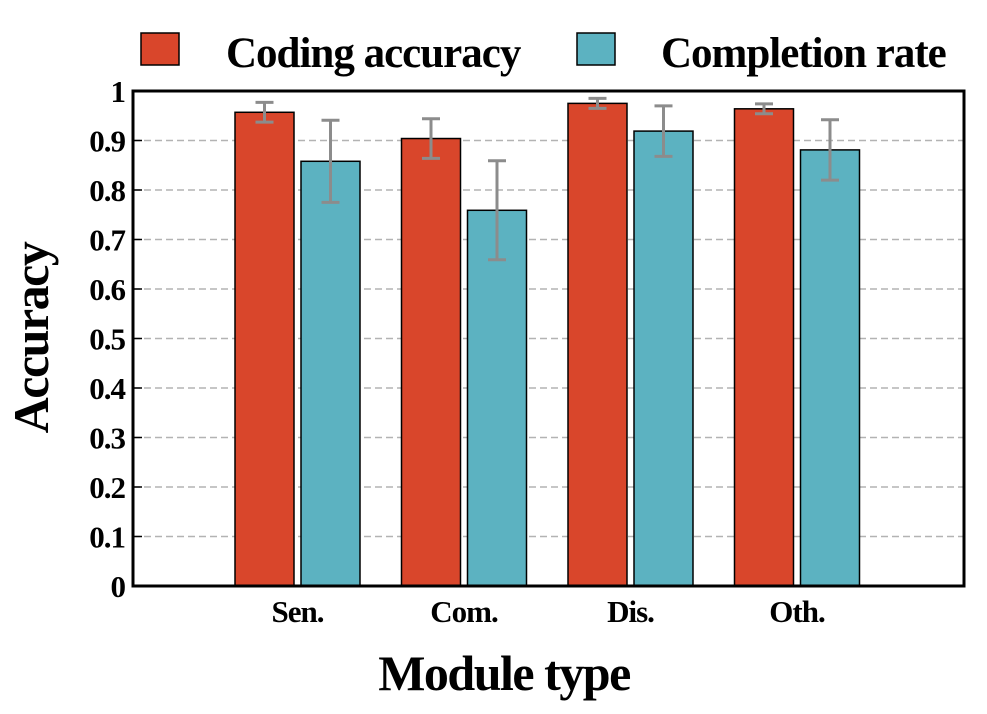 Image resolution: width=987 pixels, height=714 pixels. Describe the element at coordinates (31, 337) in the screenshot. I see `y-axis-title: Accuracy` at that location.